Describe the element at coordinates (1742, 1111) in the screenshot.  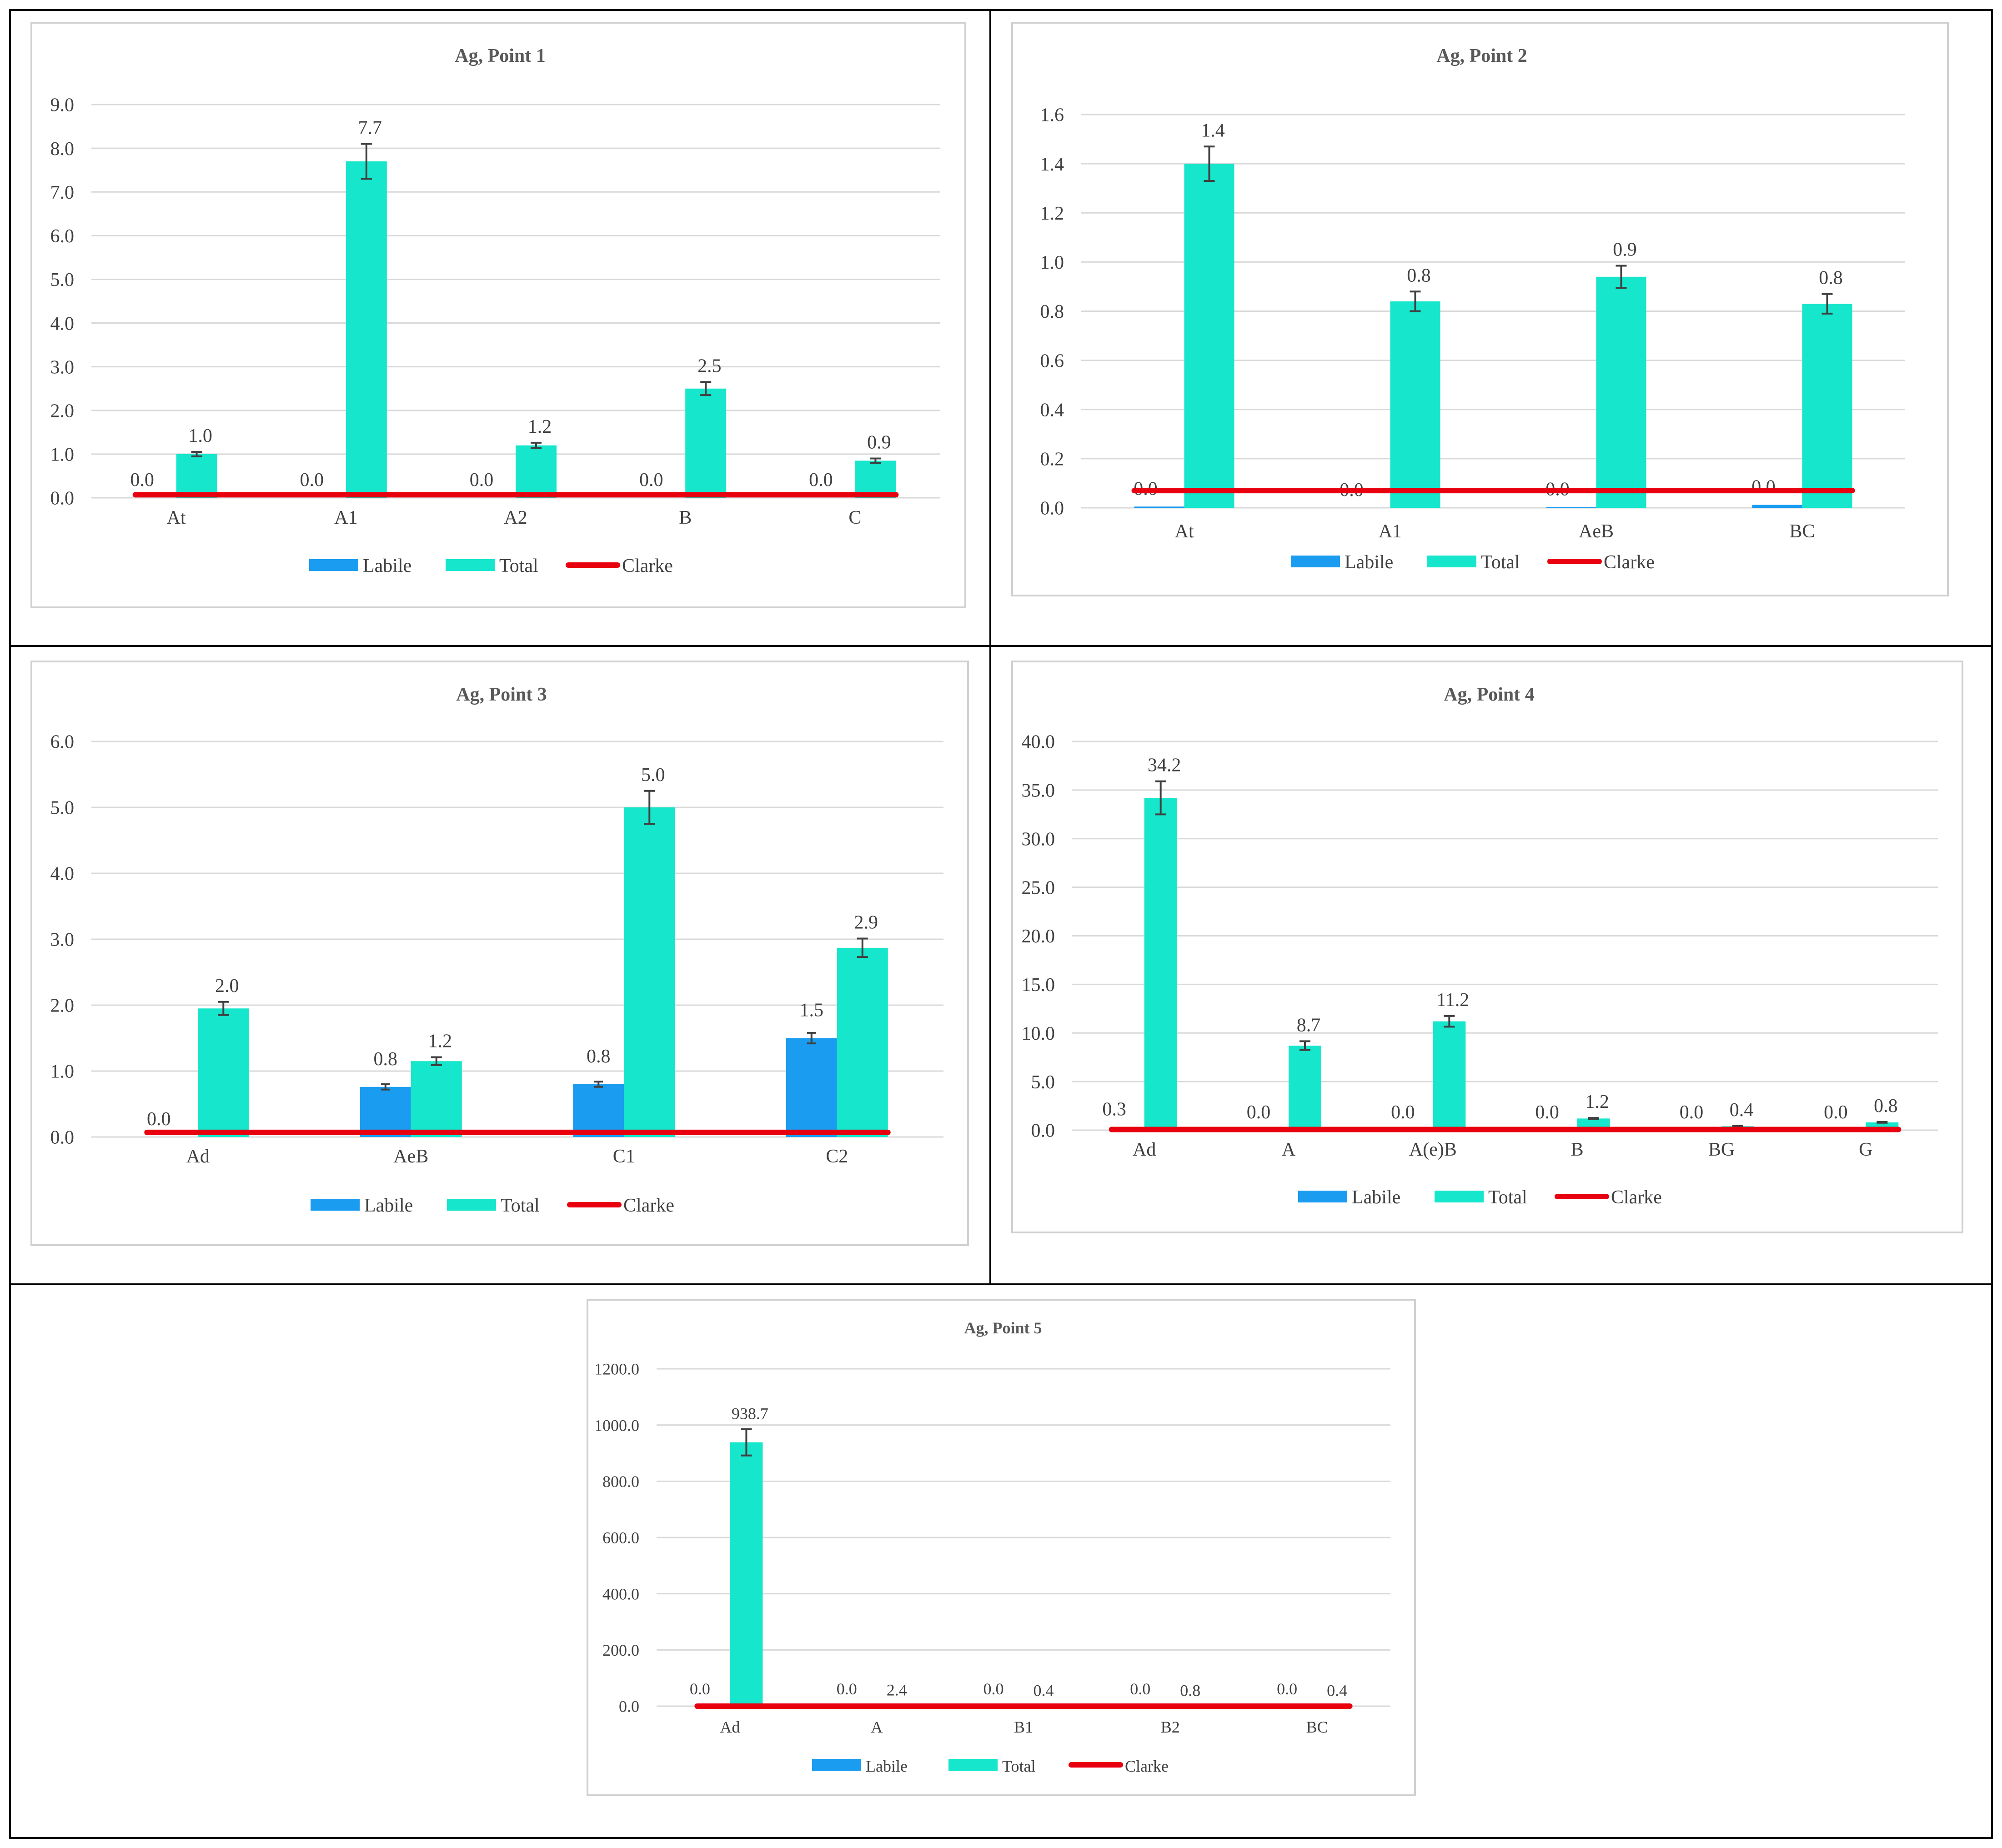
I see `data-label-total: 0.4` at that location.